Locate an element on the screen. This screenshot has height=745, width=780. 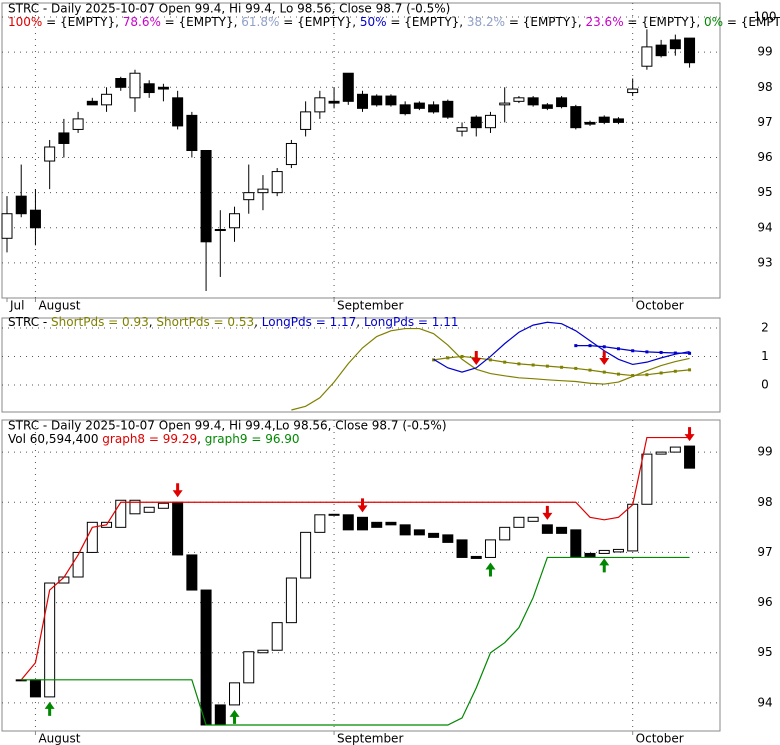
y-tick-label: 99 is located at coordinates (764, 452).